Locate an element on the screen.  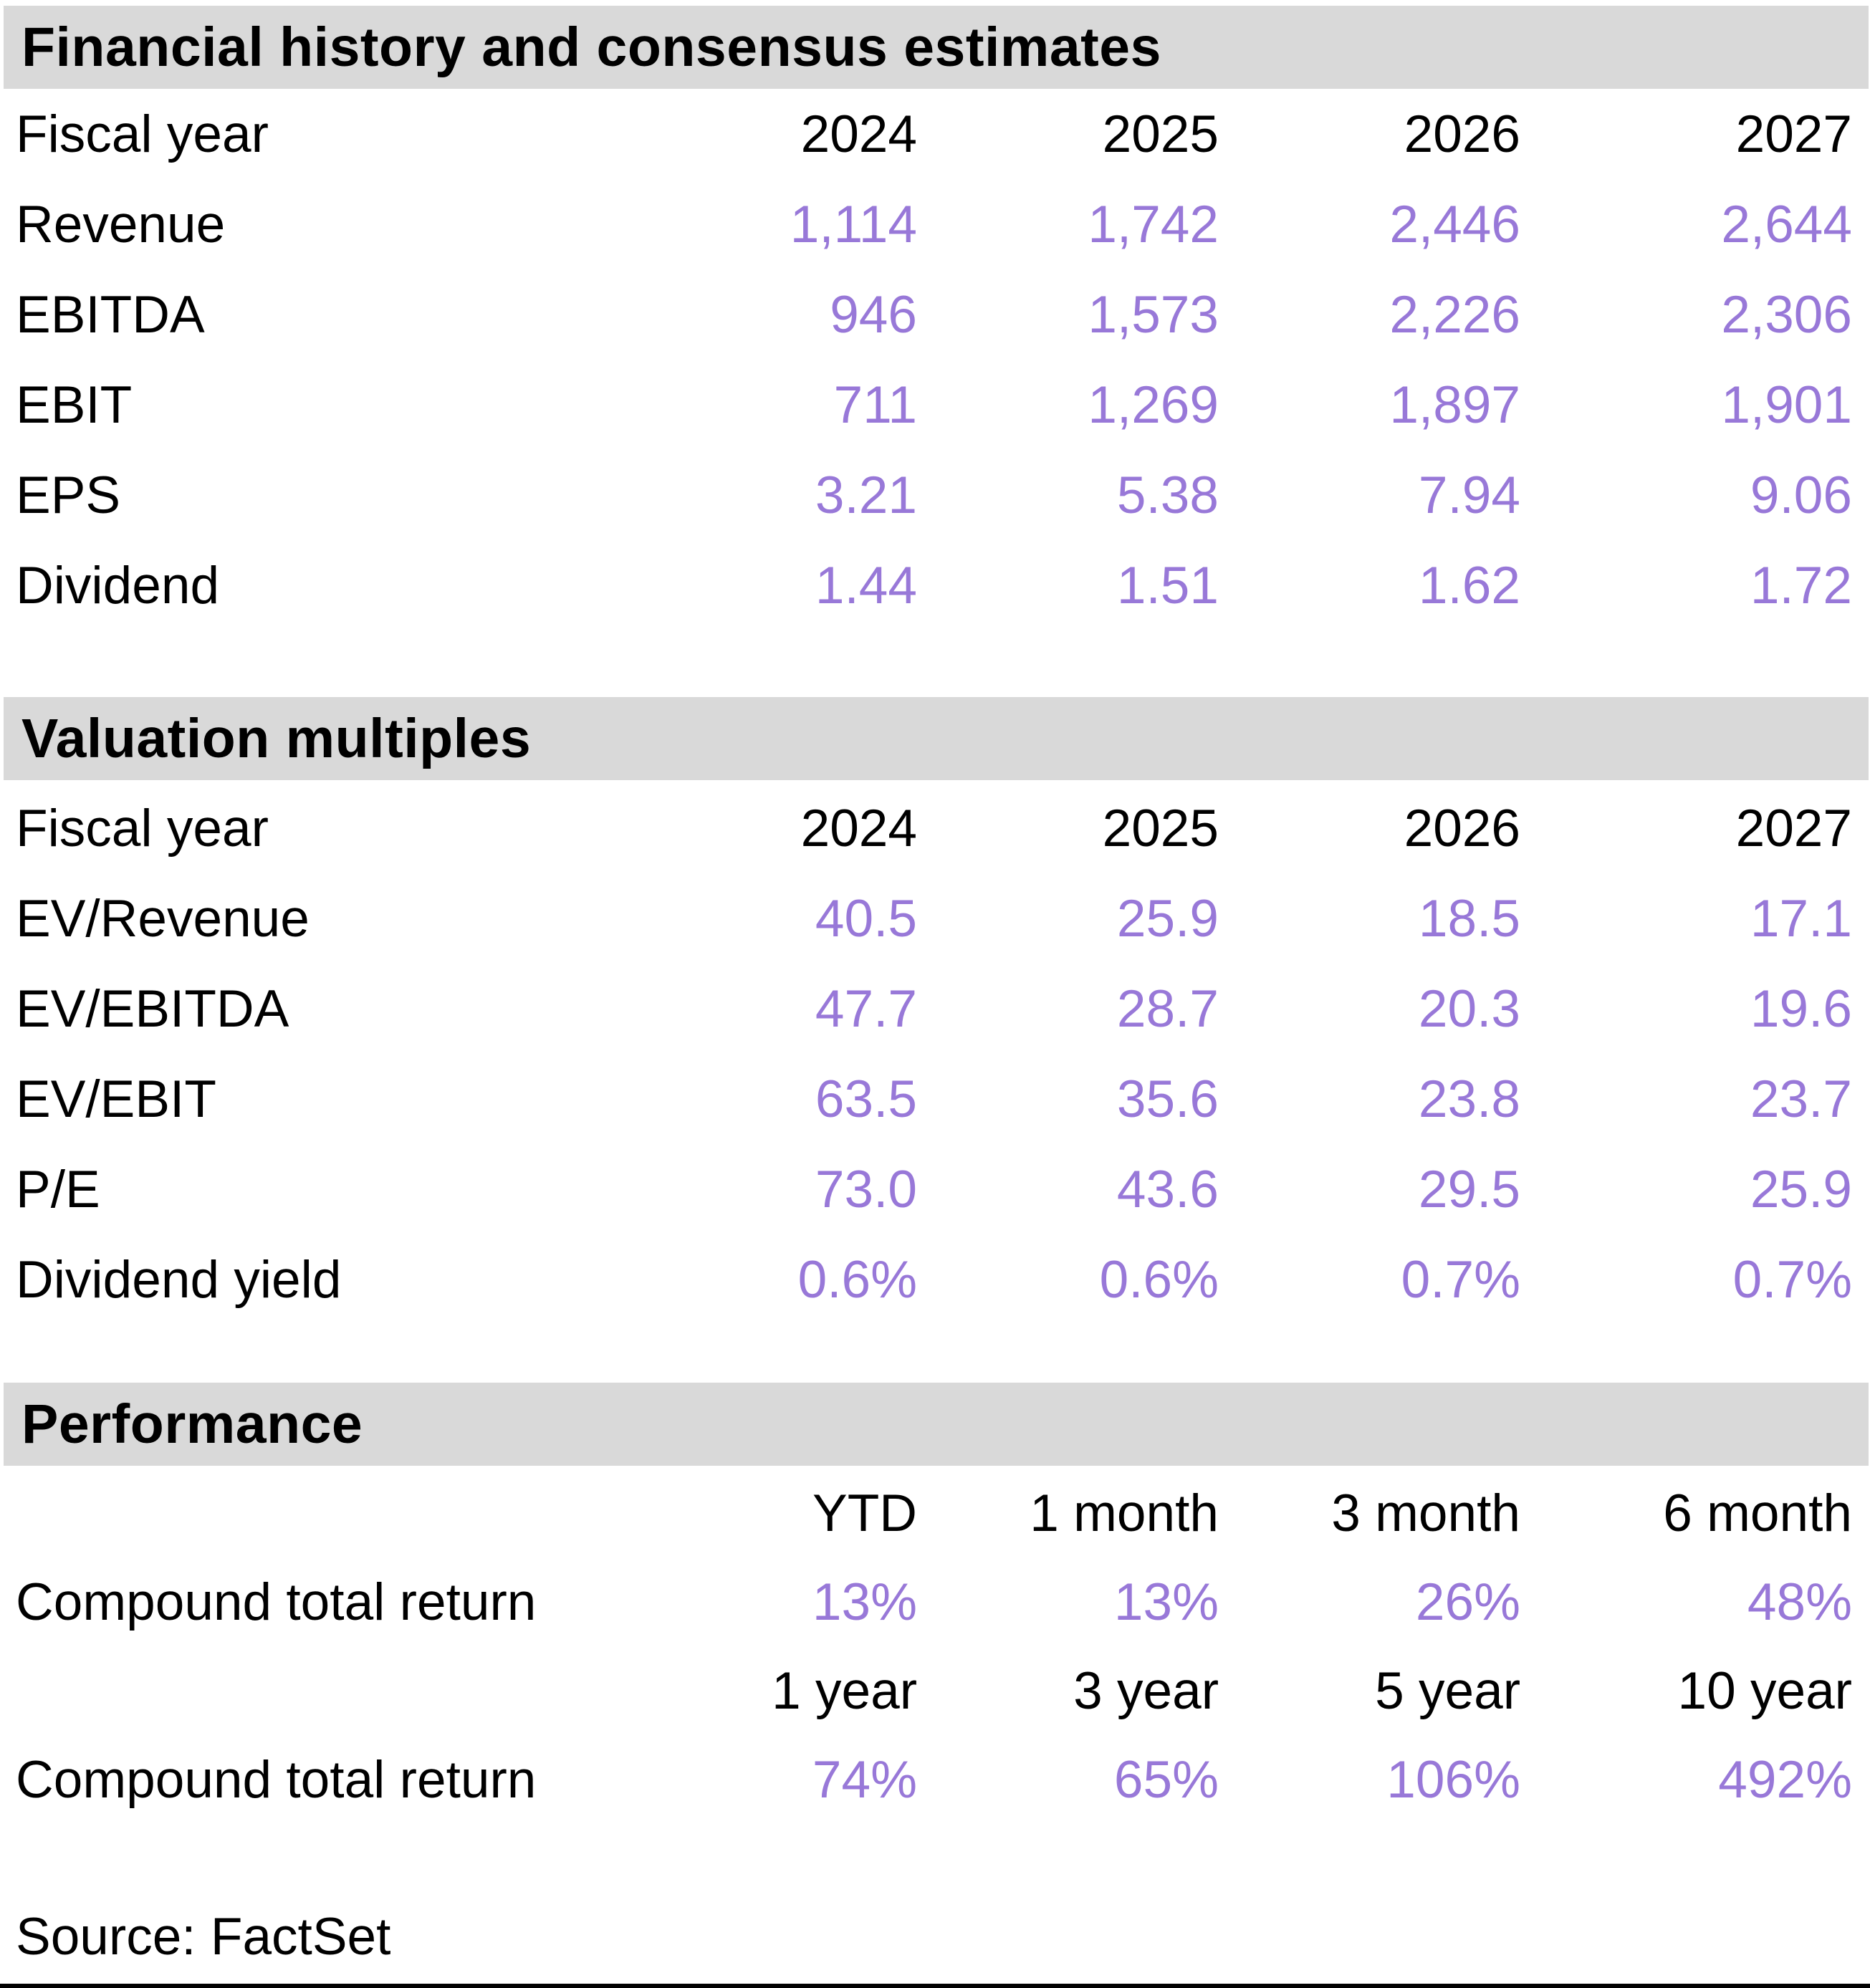
cell-value: 0.7% is located at coordinates (1792, 1279).